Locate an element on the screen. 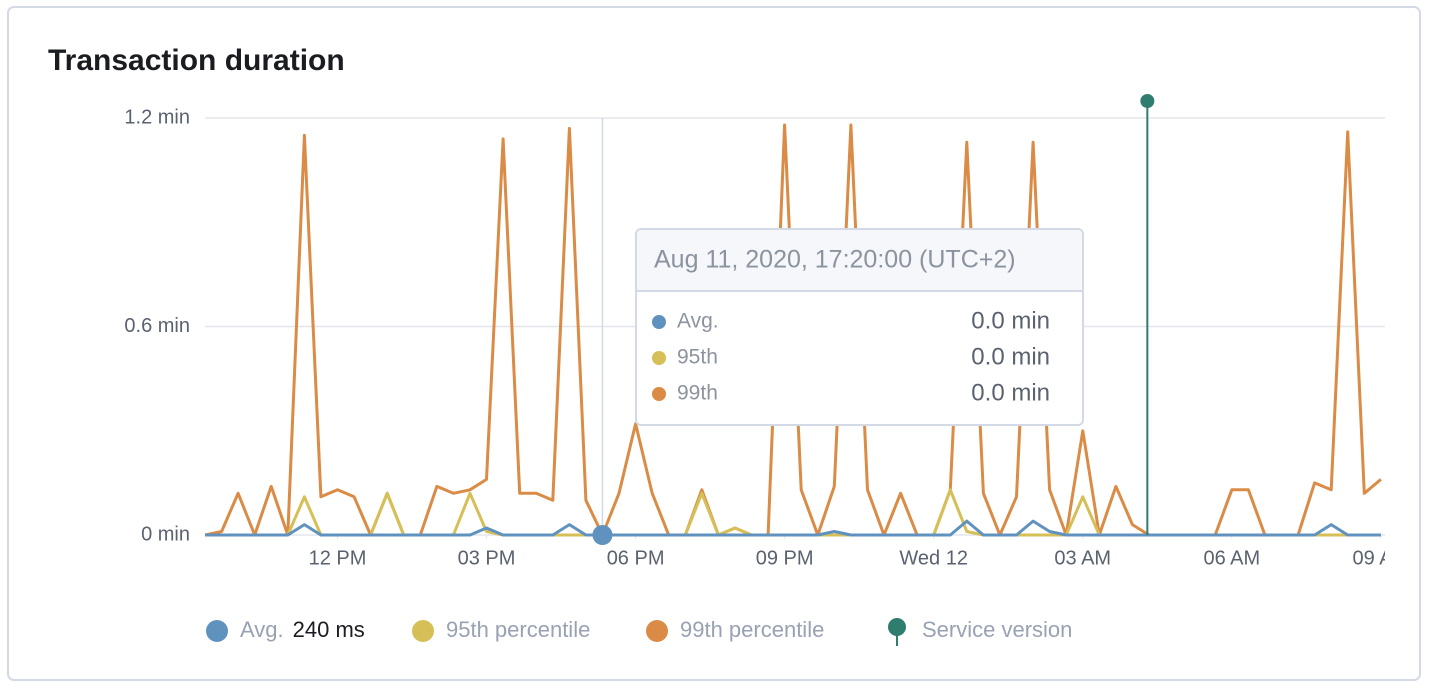 The height and width of the screenshot is (690, 1434). legend-label: 95th percentile is located at coordinates (518, 629).